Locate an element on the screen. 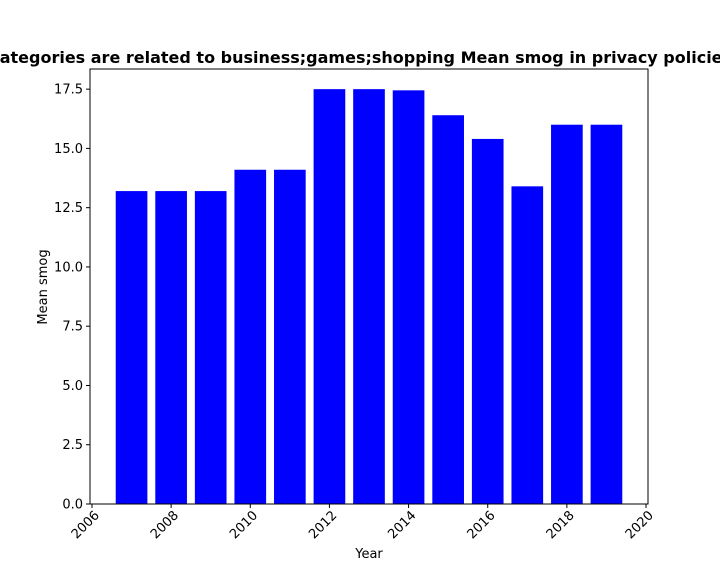 The image size is (720, 576). bar-2017 is located at coordinates (527, 345).